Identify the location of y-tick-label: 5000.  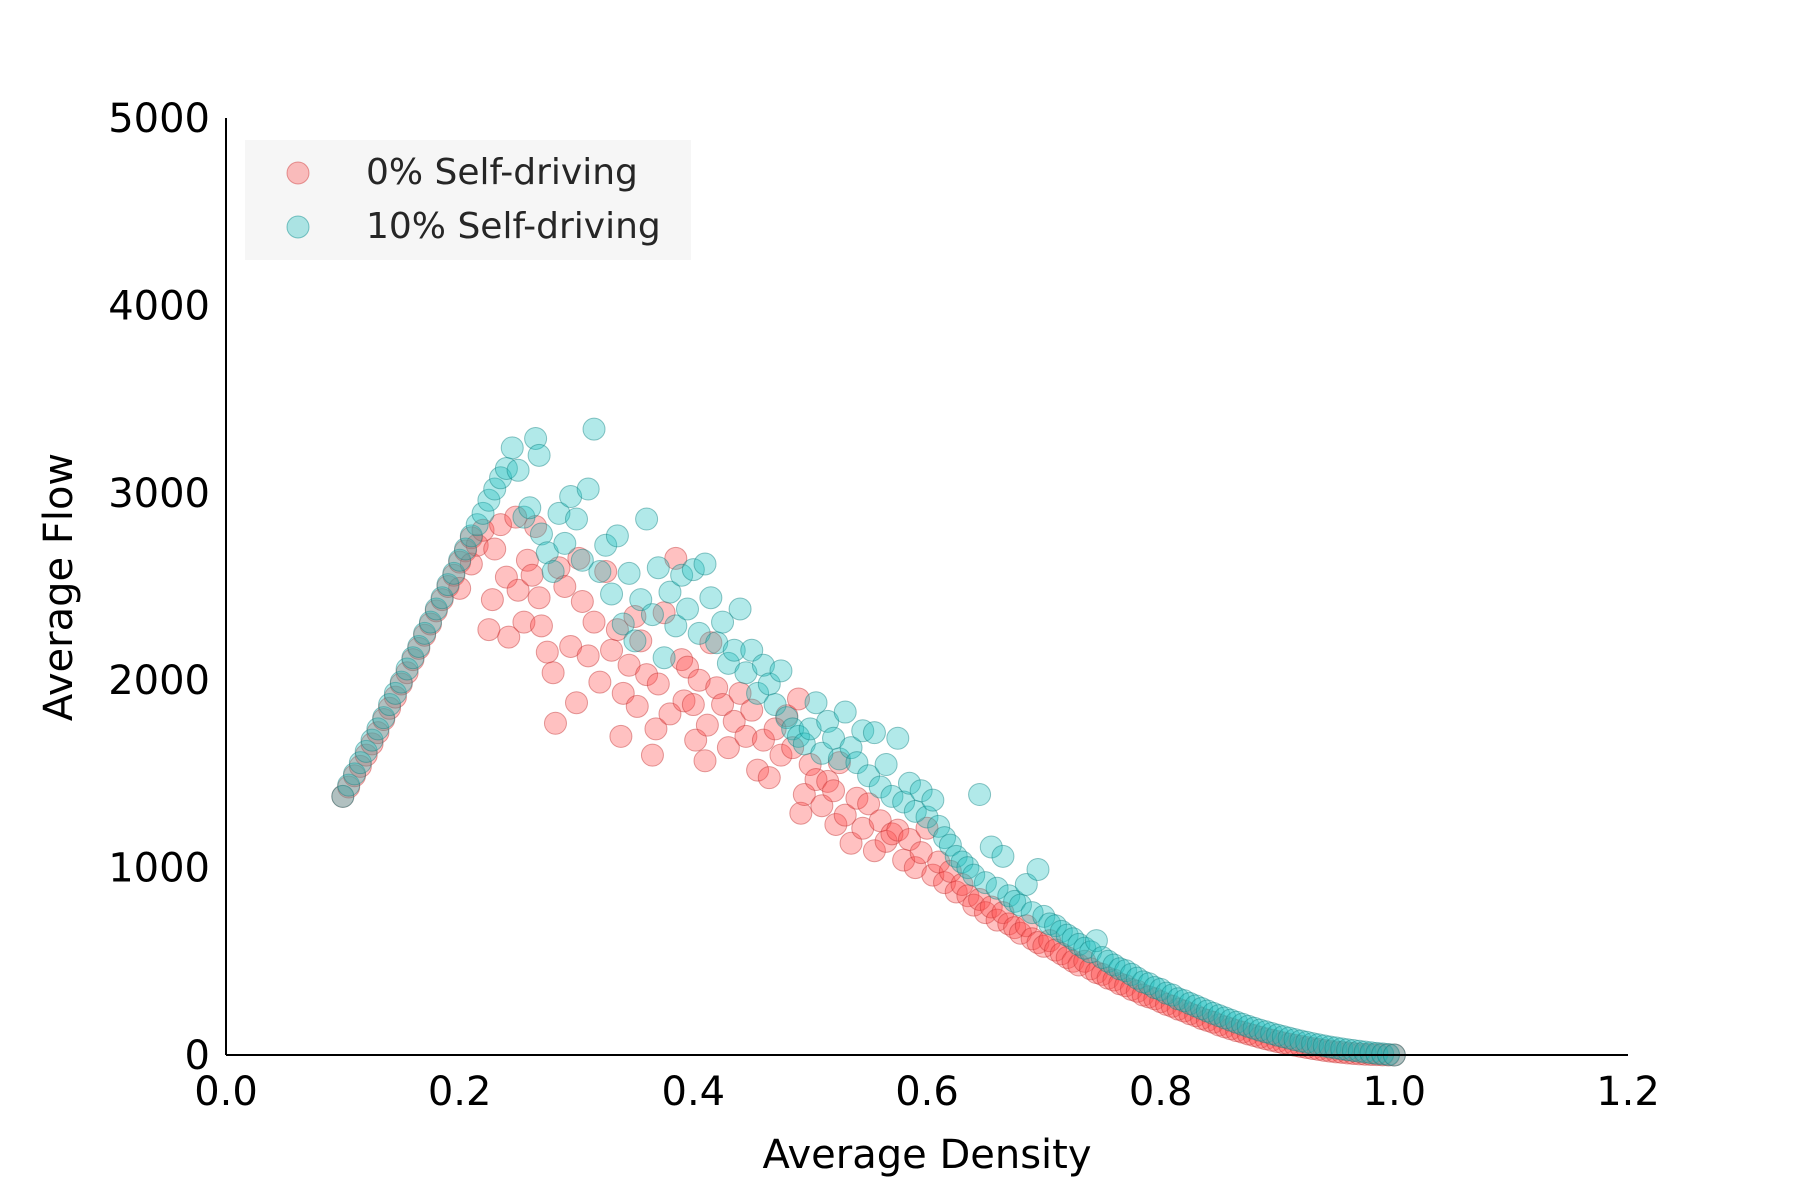
(159, 119).